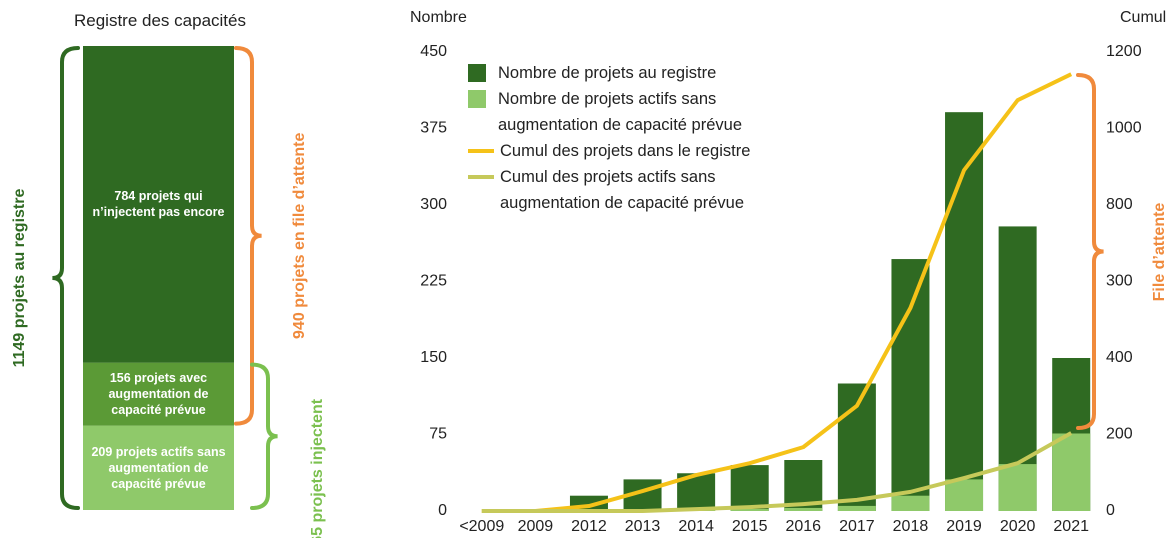  I want to click on x-tick-label: 2017, so click(857, 526).